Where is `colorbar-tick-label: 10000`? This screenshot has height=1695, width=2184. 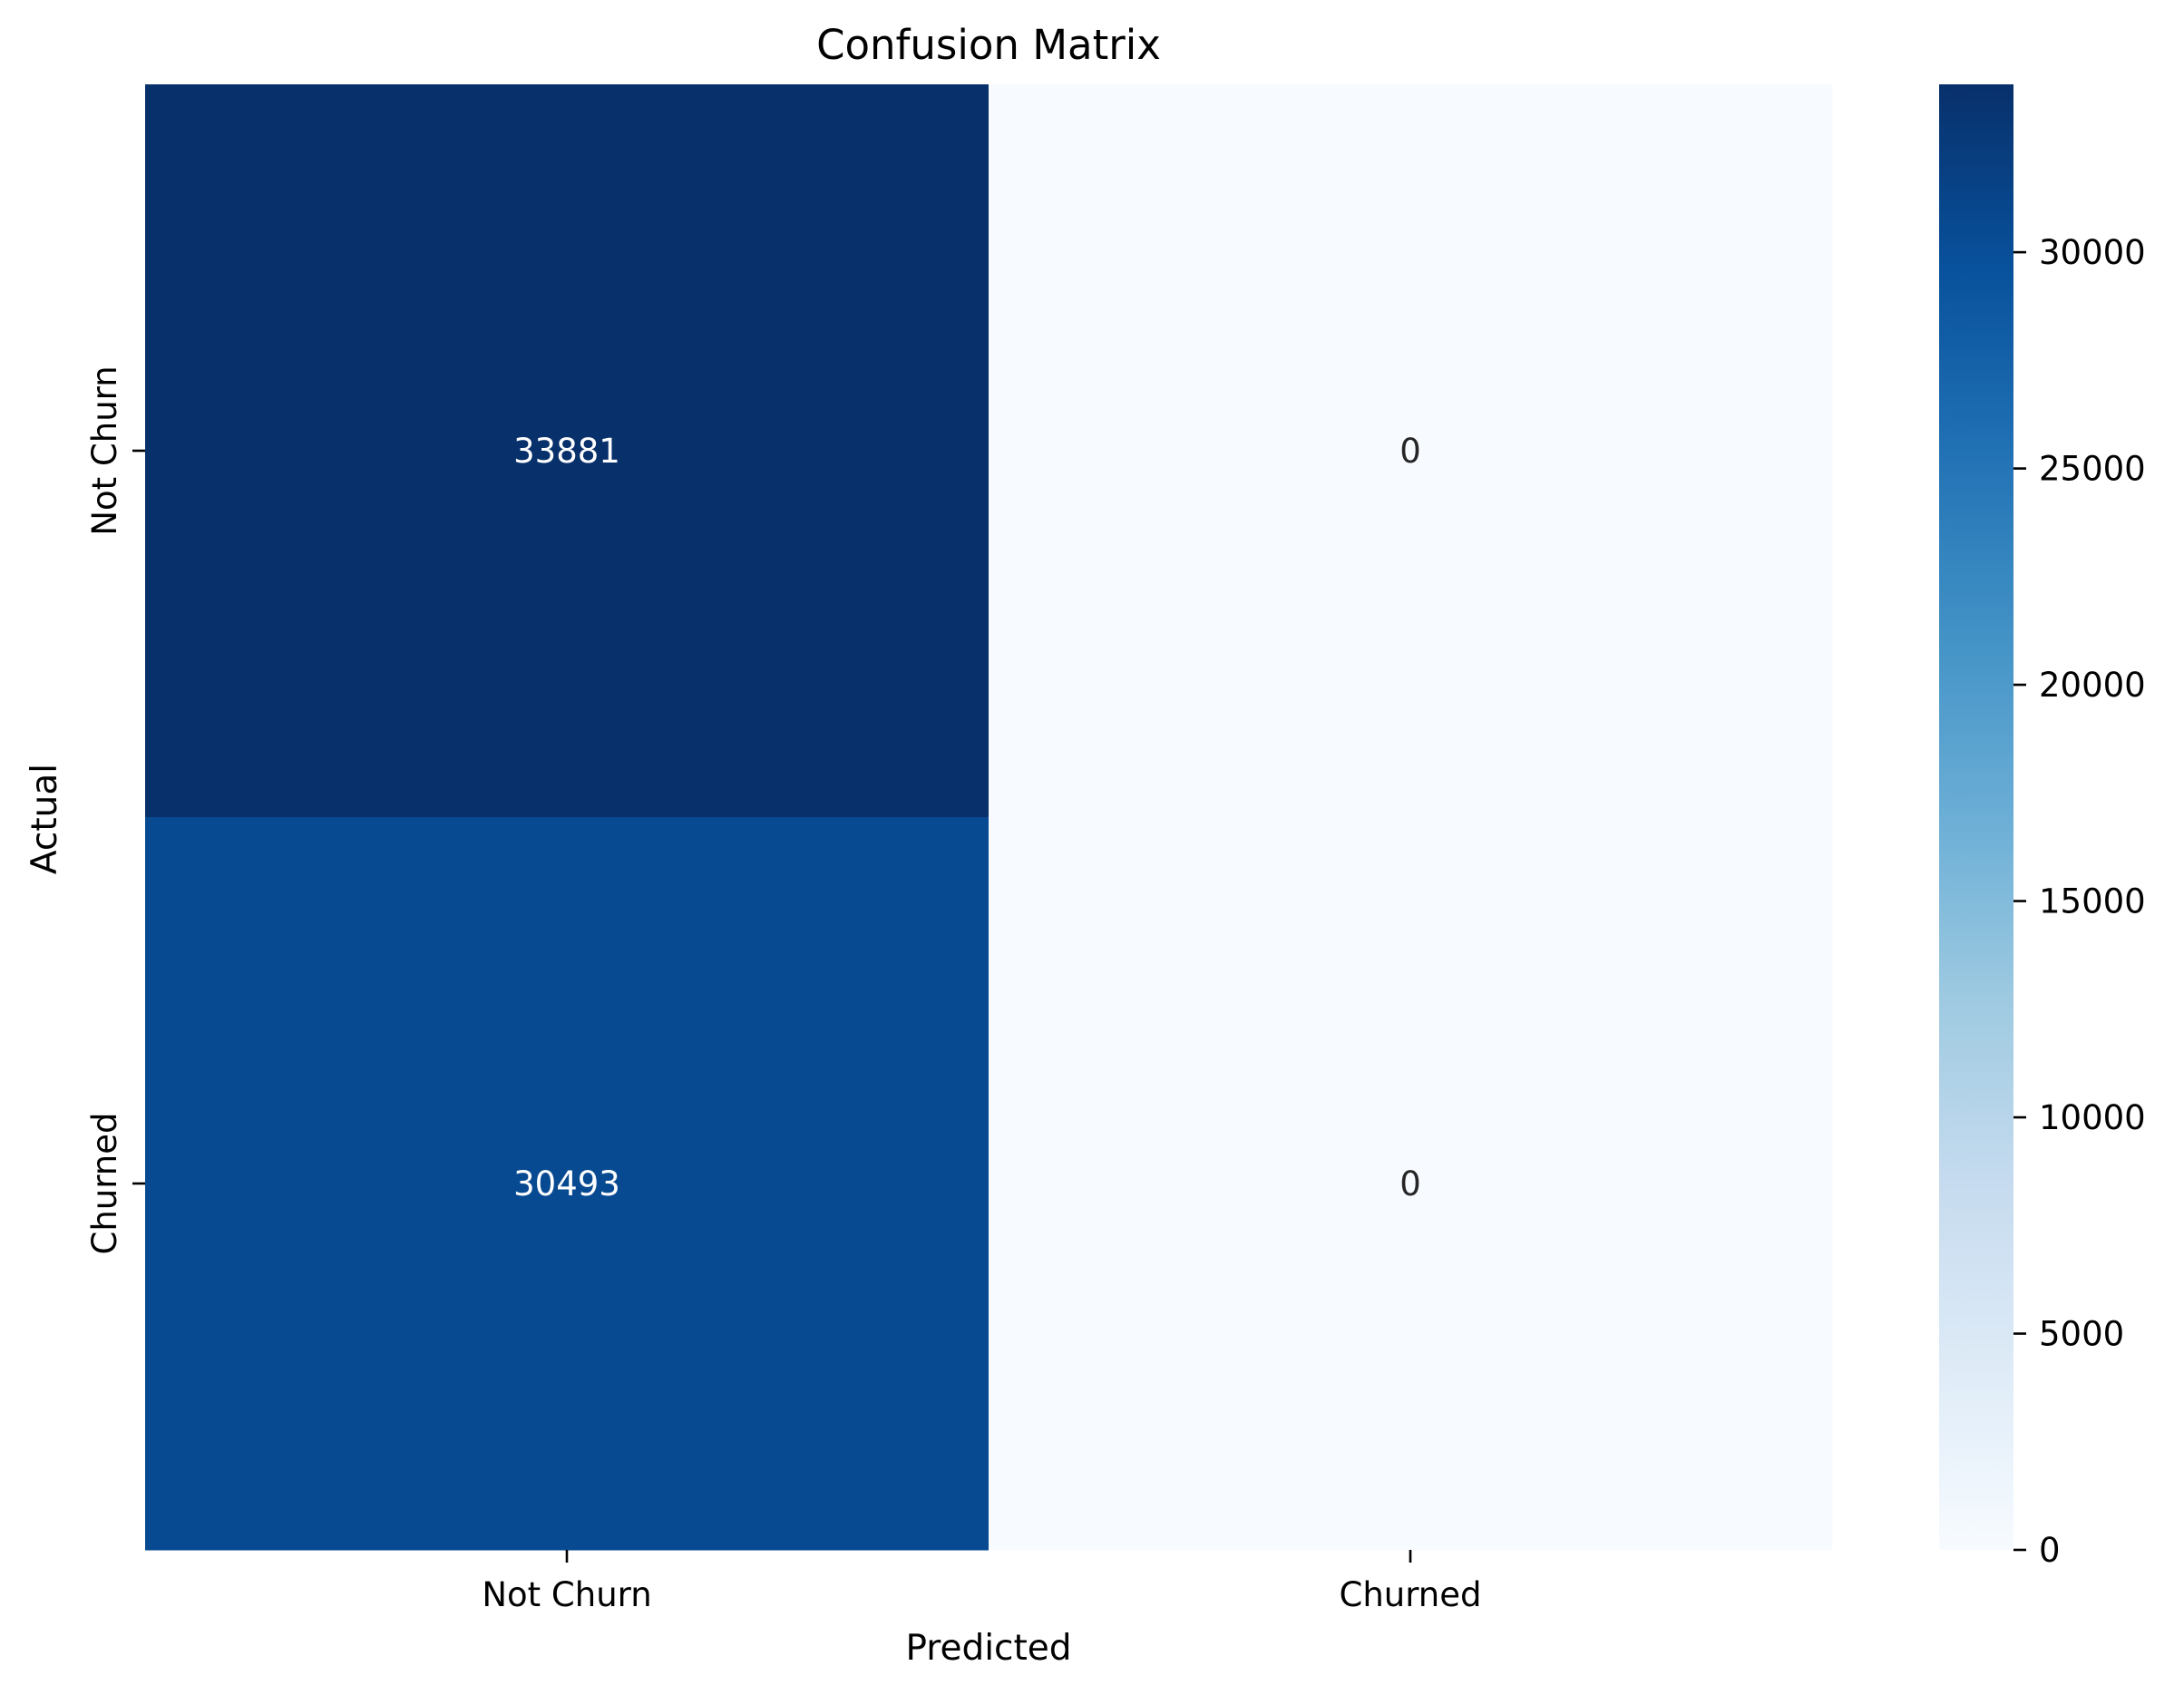 colorbar-tick-label: 10000 is located at coordinates (2092, 1117).